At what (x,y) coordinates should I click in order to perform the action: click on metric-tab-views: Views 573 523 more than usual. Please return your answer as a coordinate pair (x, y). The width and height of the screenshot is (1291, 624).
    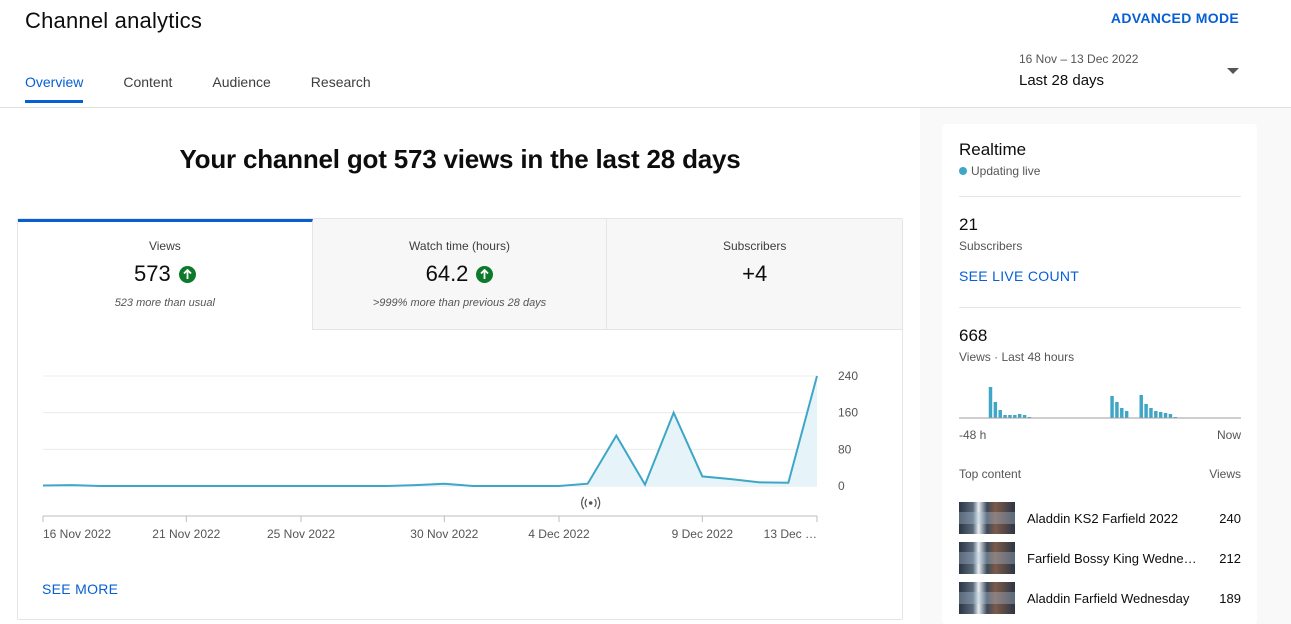
    Looking at the image, I should click on (165, 274).